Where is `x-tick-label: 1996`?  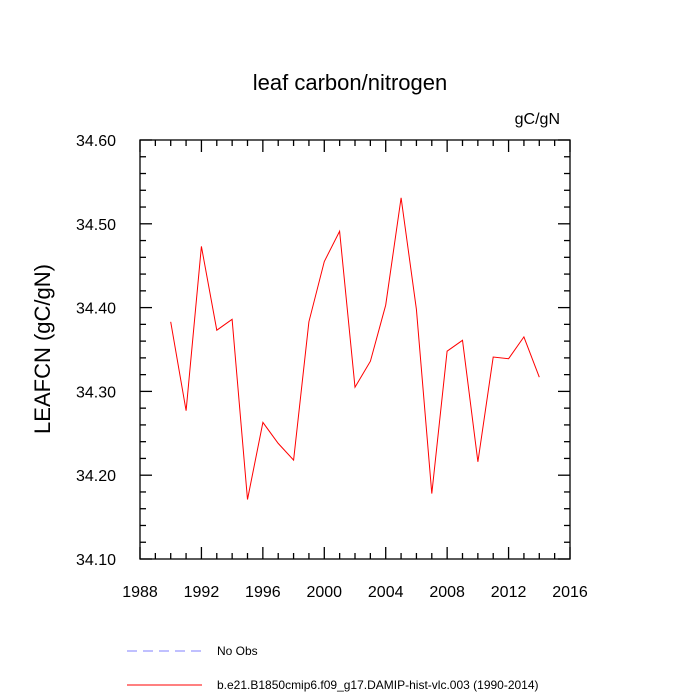 x-tick-label: 1996 is located at coordinates (263, 592).